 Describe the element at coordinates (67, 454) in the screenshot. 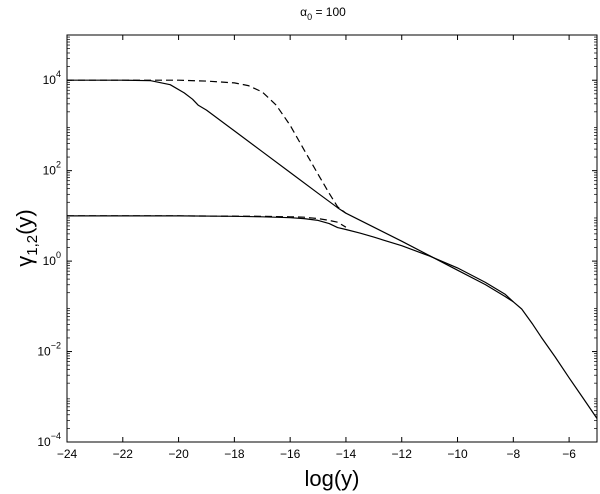

I see `x-tick-label: −24` at that location.